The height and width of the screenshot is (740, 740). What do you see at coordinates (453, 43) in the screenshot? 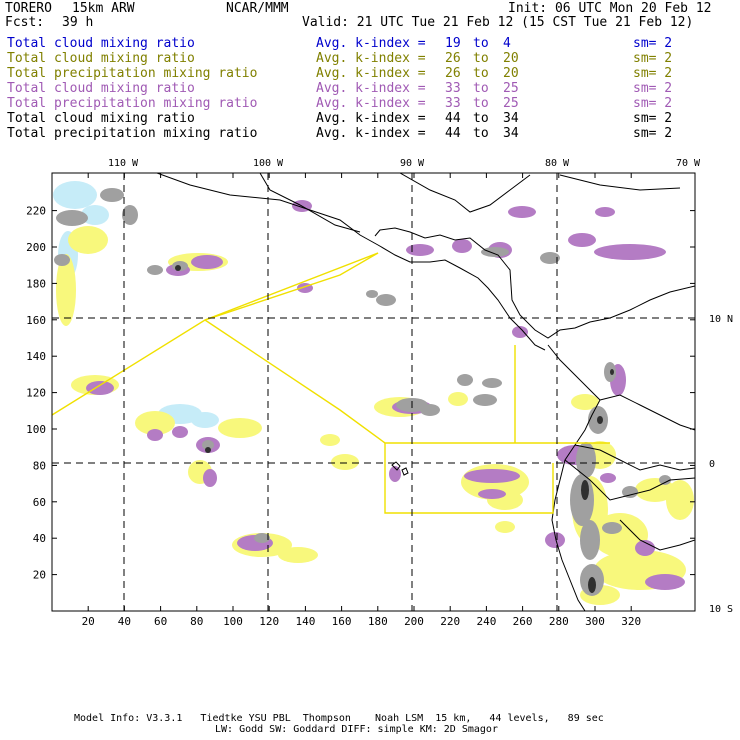
I see `legend-k-start: 19` at bounding box center [453, 43].